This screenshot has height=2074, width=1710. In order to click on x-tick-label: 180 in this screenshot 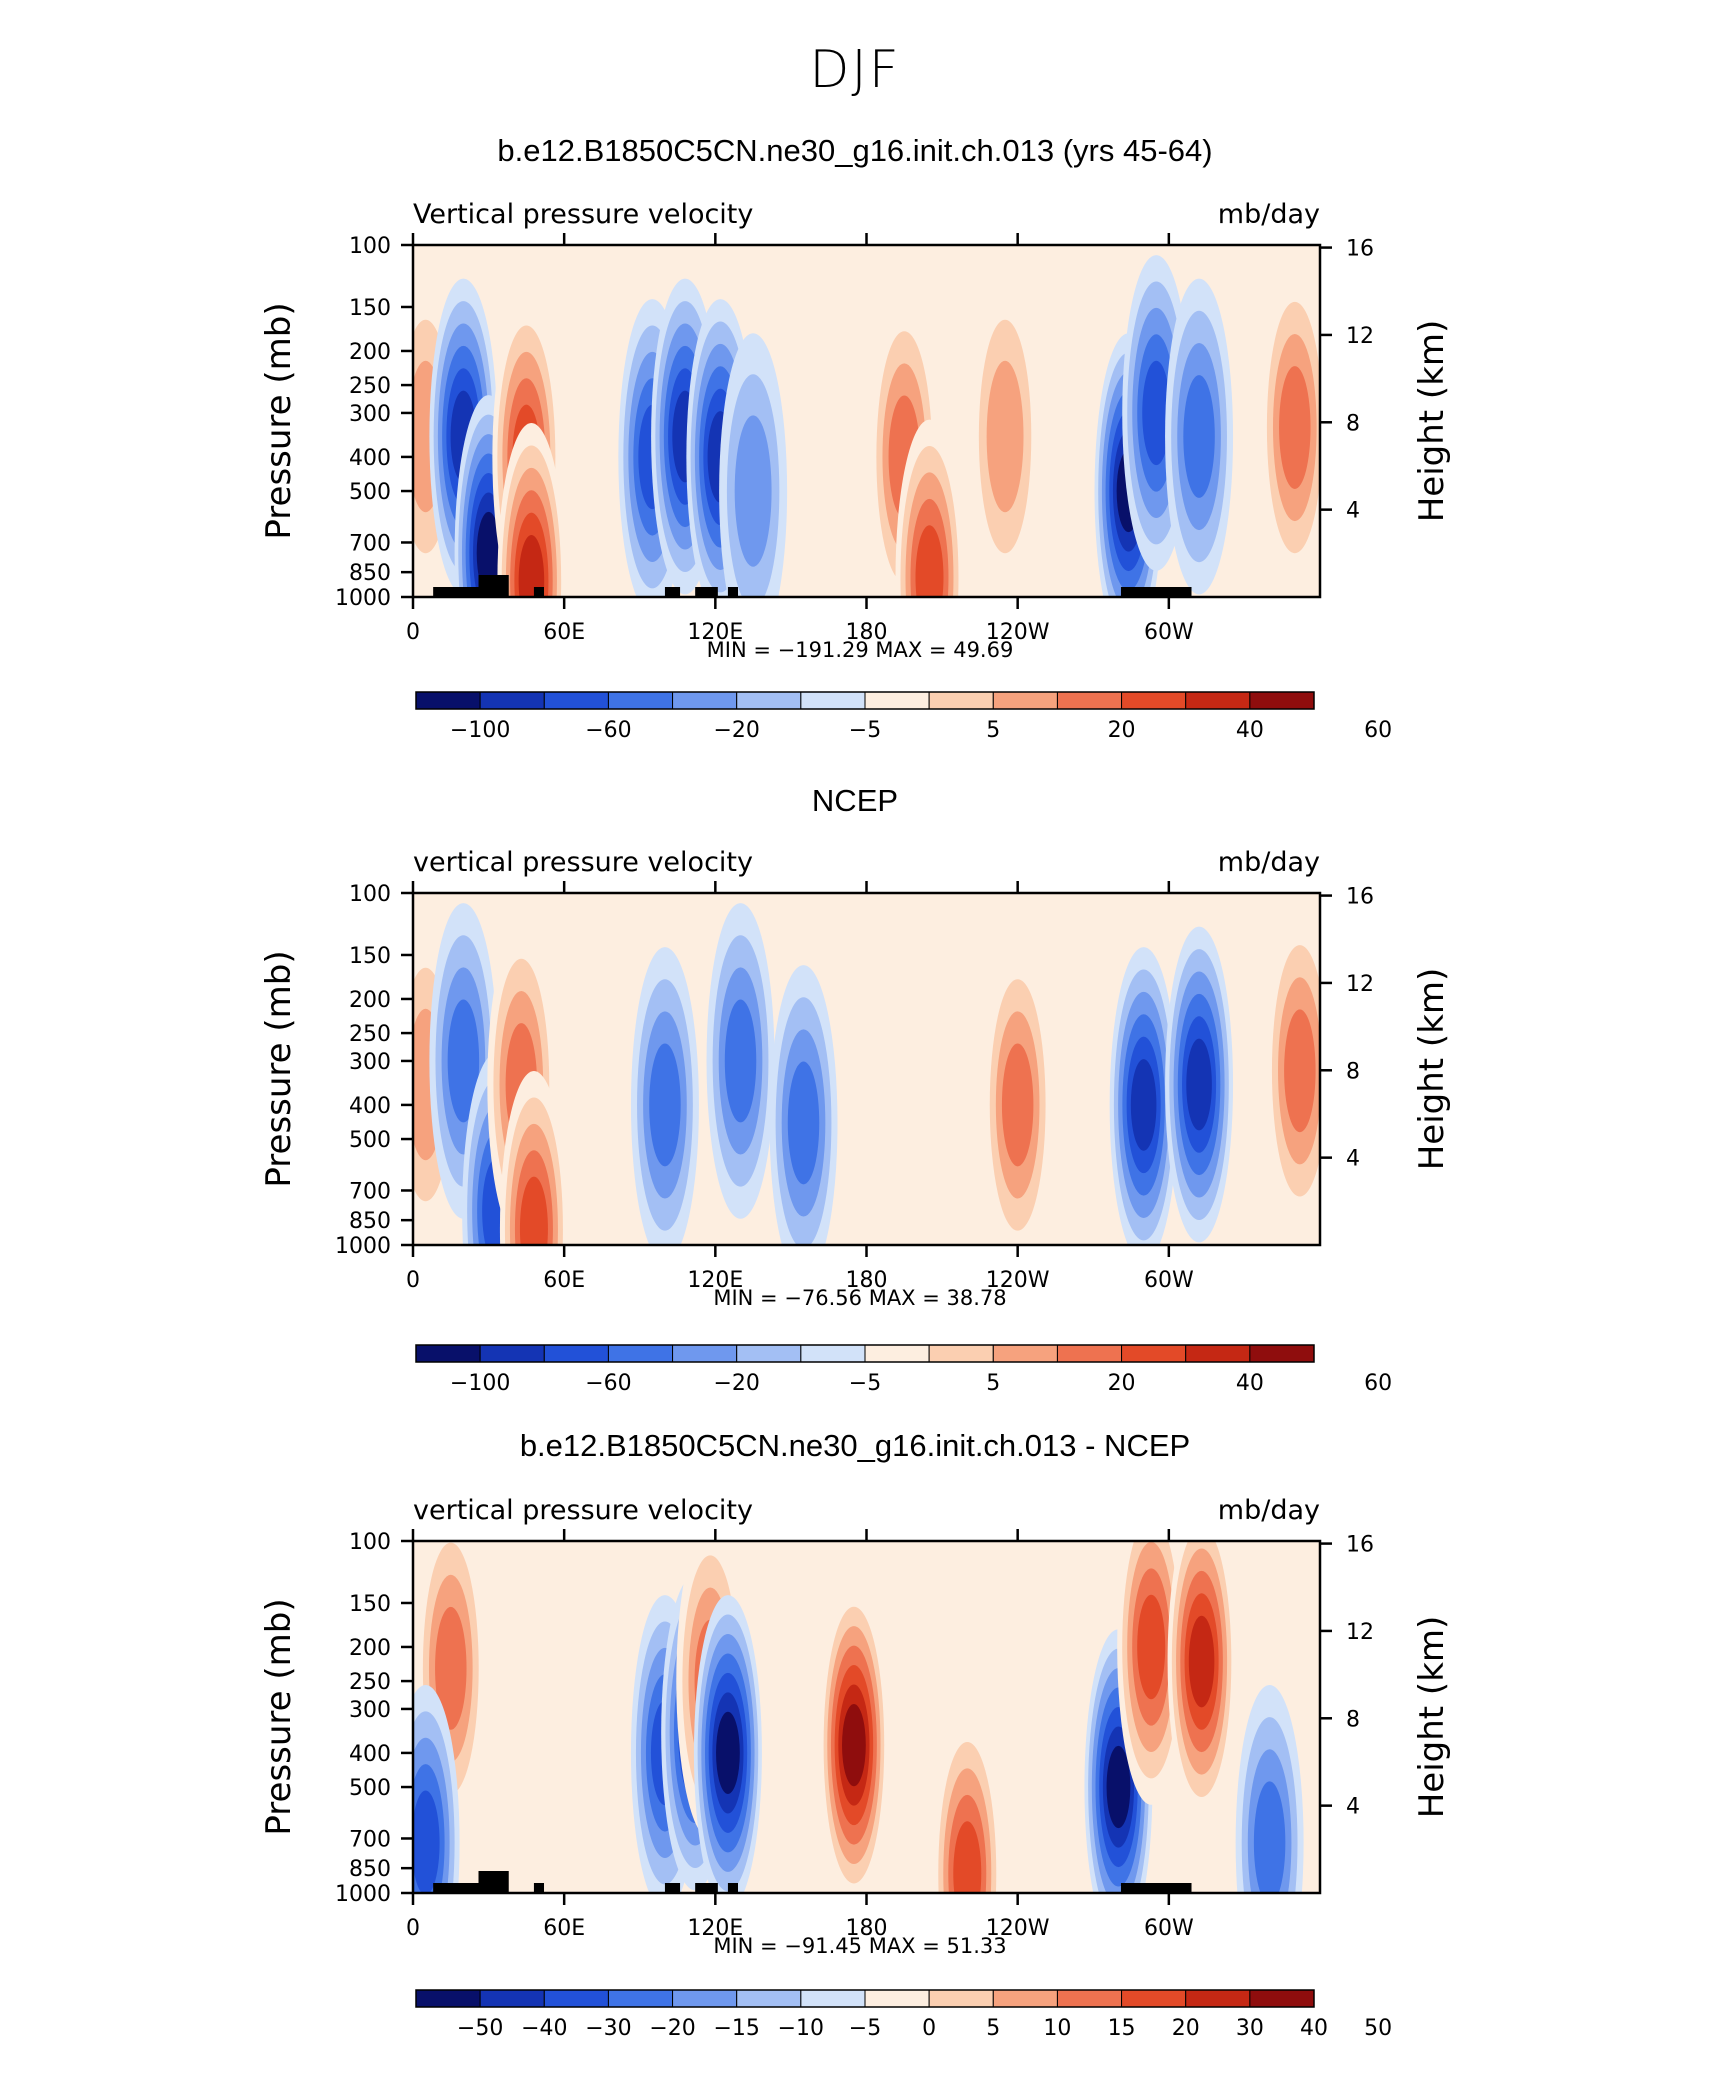, I will do `click(867, 1928)`.